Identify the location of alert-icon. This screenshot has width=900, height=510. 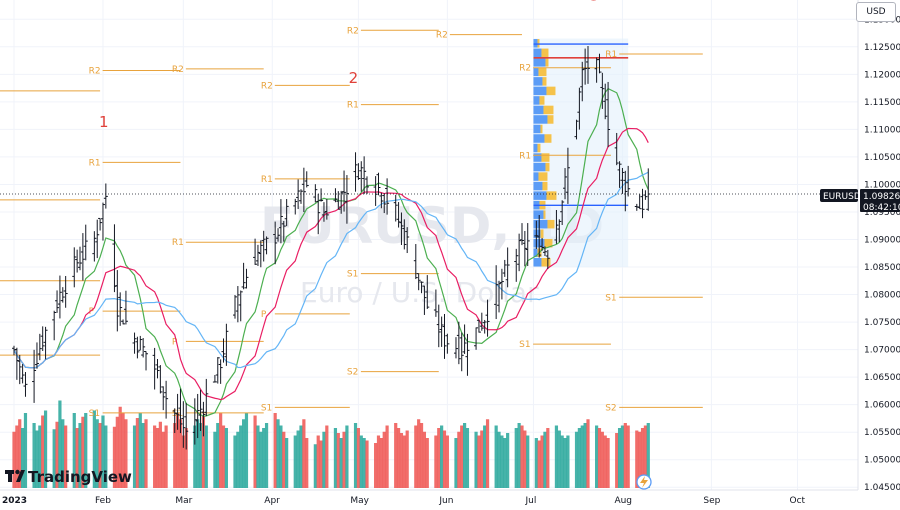
(644, 482).